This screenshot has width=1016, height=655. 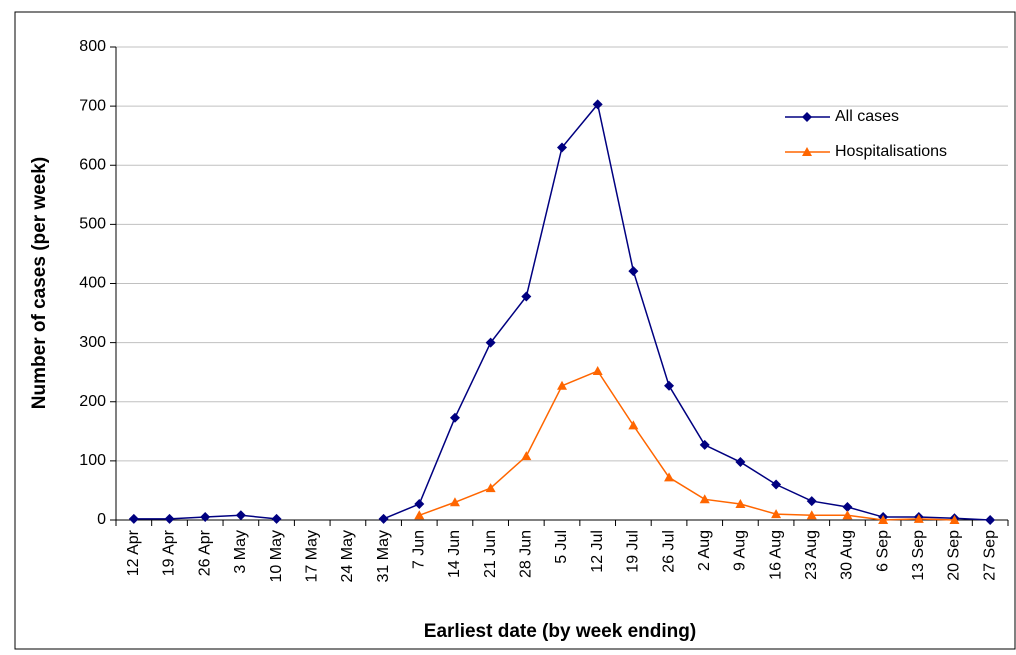 I want to click on x-tick-label: 27 Sep, so click(x=989, y=555).